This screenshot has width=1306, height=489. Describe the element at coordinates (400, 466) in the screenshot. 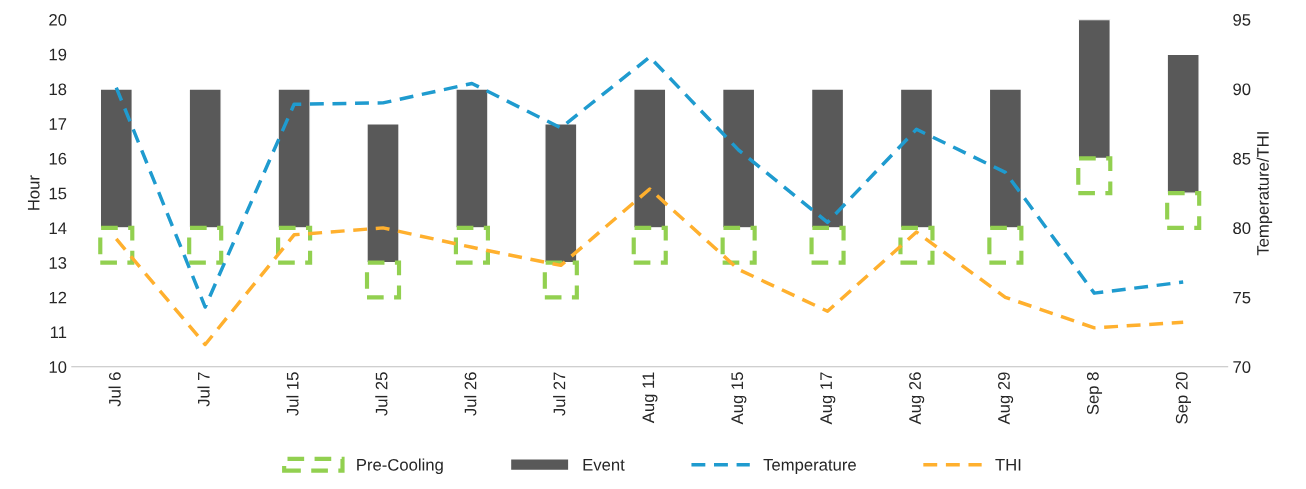

I see `legend-label: Pre-Cooling` at that location.